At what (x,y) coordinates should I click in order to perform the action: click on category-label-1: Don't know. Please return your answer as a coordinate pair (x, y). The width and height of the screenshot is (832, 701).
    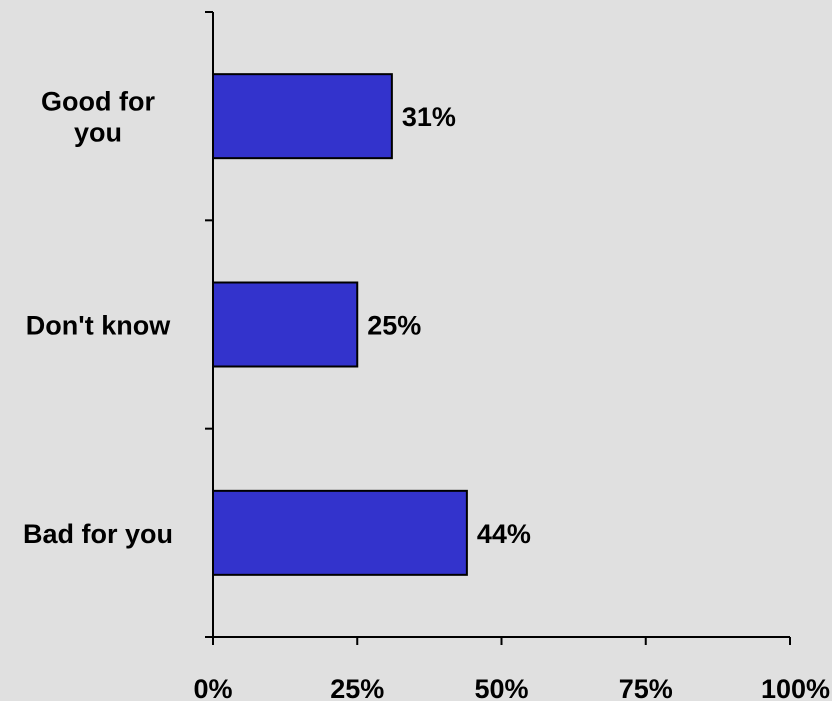
    Looking at the image, I should click on (98, 326).